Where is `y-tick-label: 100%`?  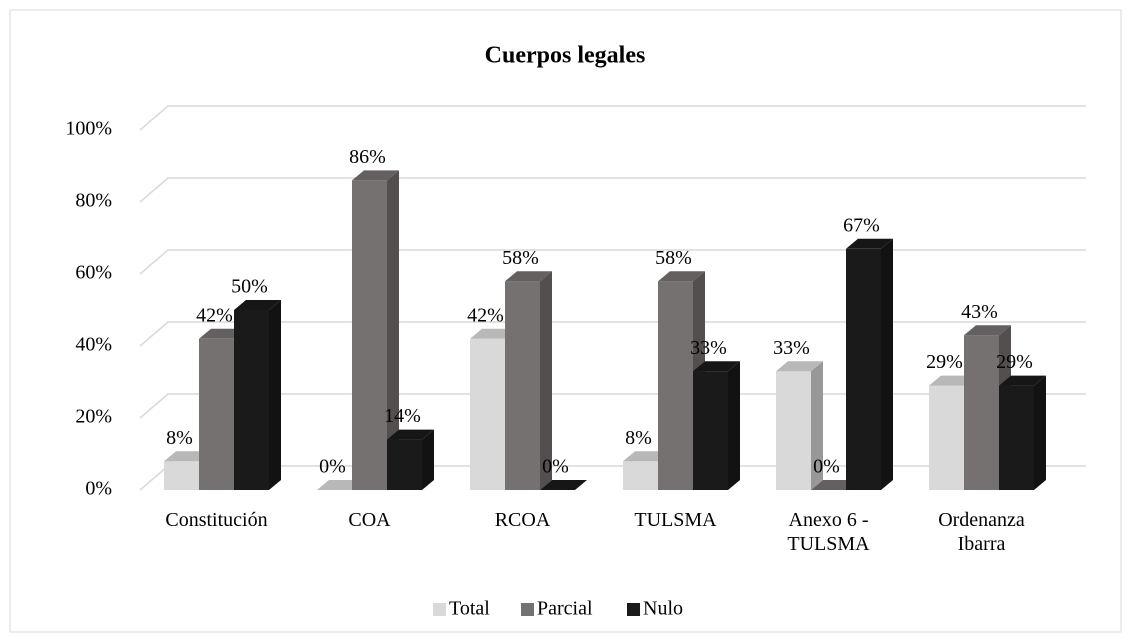
y-tick-label: 100% is located at coordinates (88, 129).